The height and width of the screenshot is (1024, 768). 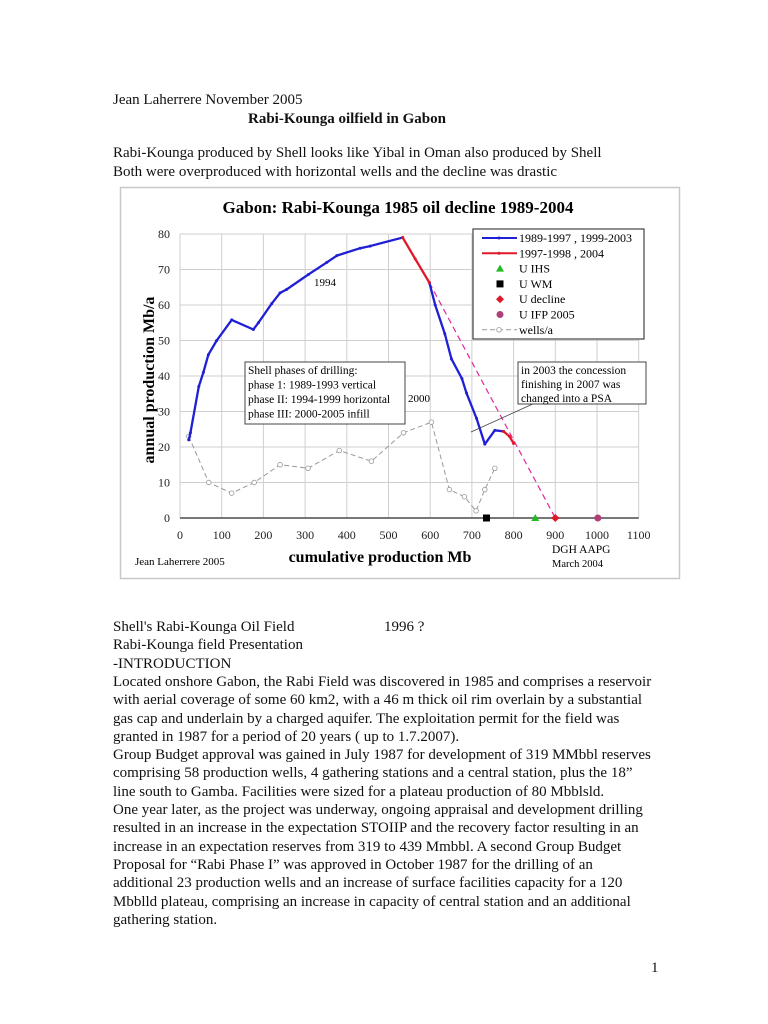 What do you see at coordinates (204, 627) in the screenshot?
I see `body-line: Shell's Rabi-Kounga Oil Field` at bounding box center [204, 627].